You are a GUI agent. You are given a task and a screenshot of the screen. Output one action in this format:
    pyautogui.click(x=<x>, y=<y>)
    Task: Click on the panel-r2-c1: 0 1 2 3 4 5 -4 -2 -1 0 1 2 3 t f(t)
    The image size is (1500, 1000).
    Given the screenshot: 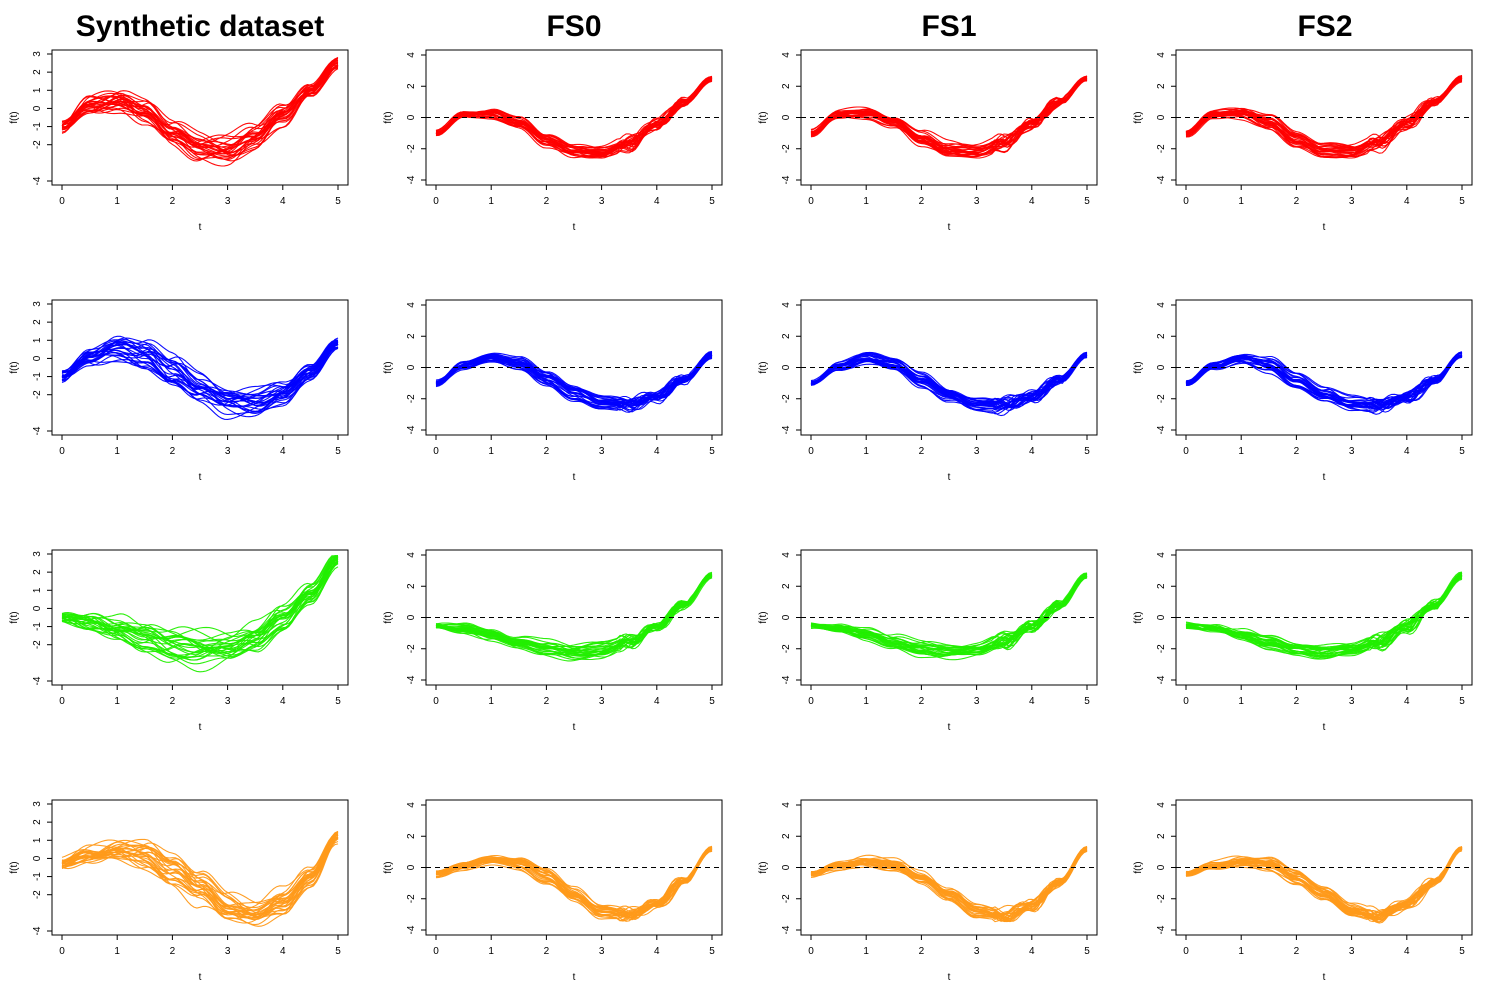 What is the action you would take?
    pyautogui.click(x=179, y=391)
    